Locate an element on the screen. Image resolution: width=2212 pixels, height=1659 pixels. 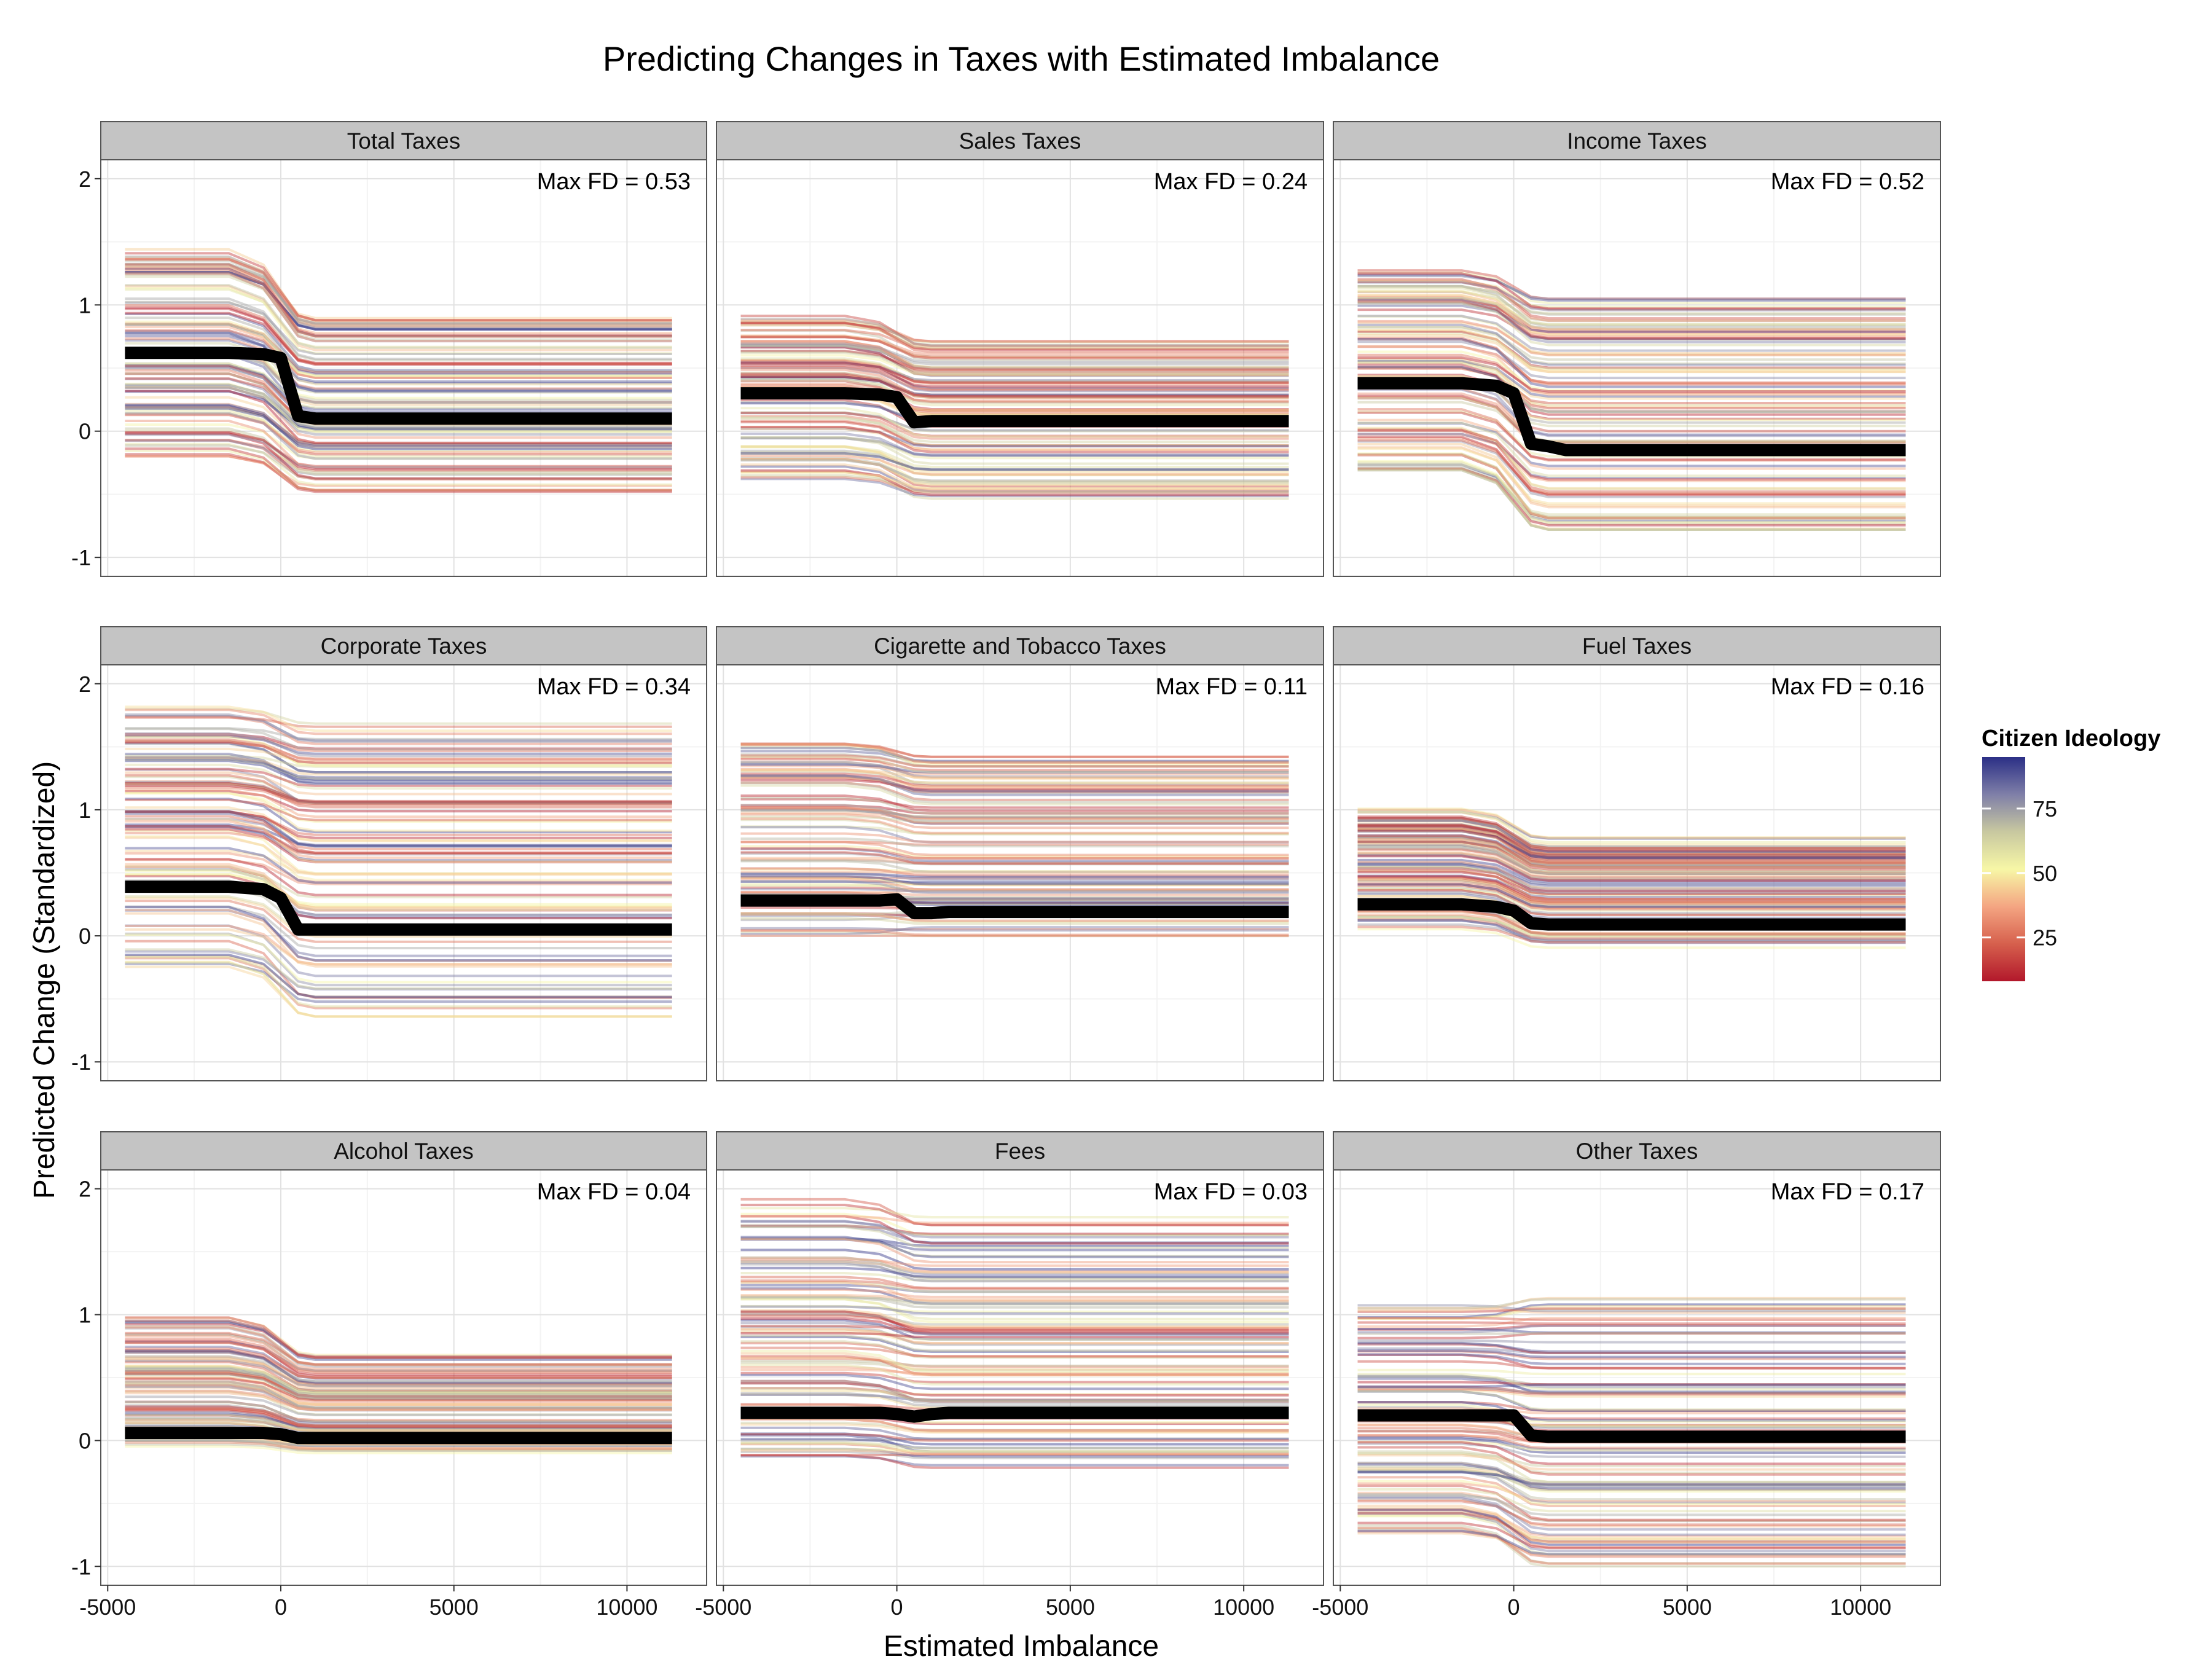
panel-border is located at coordinates (1637, 1377).